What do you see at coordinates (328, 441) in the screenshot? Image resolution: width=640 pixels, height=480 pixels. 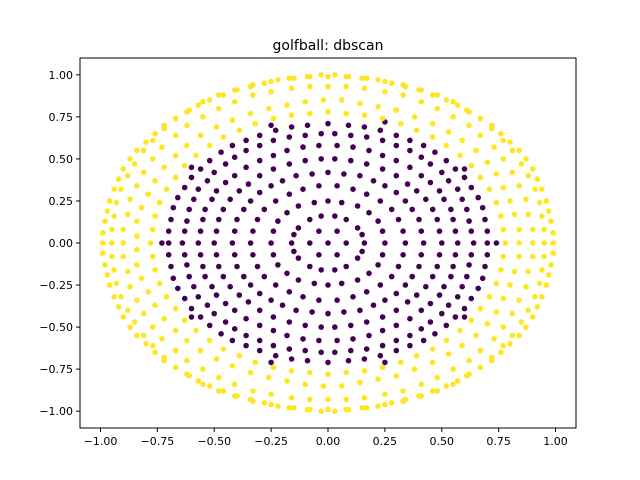 I see `x-tick-label: 0.00` at bounding box center [328, 441].